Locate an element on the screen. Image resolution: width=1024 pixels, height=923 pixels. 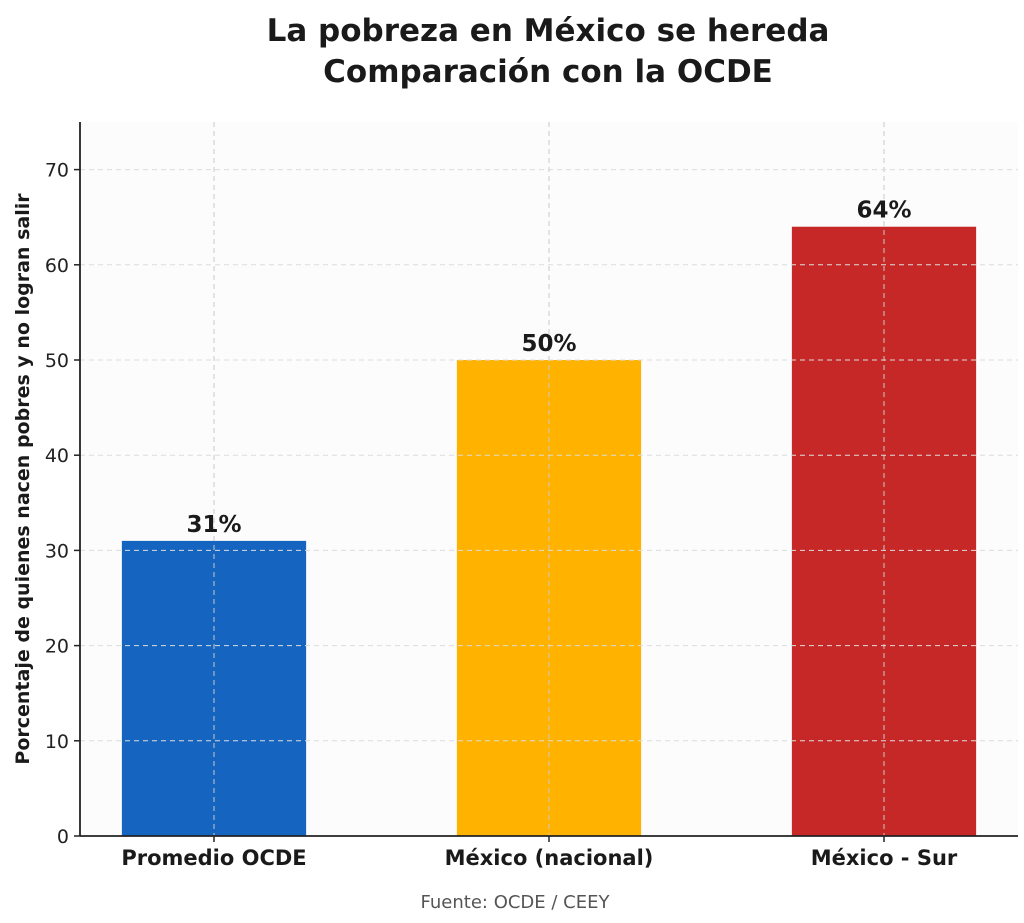
y-tick-label-60: 60 is located at coordinates (57, 266).